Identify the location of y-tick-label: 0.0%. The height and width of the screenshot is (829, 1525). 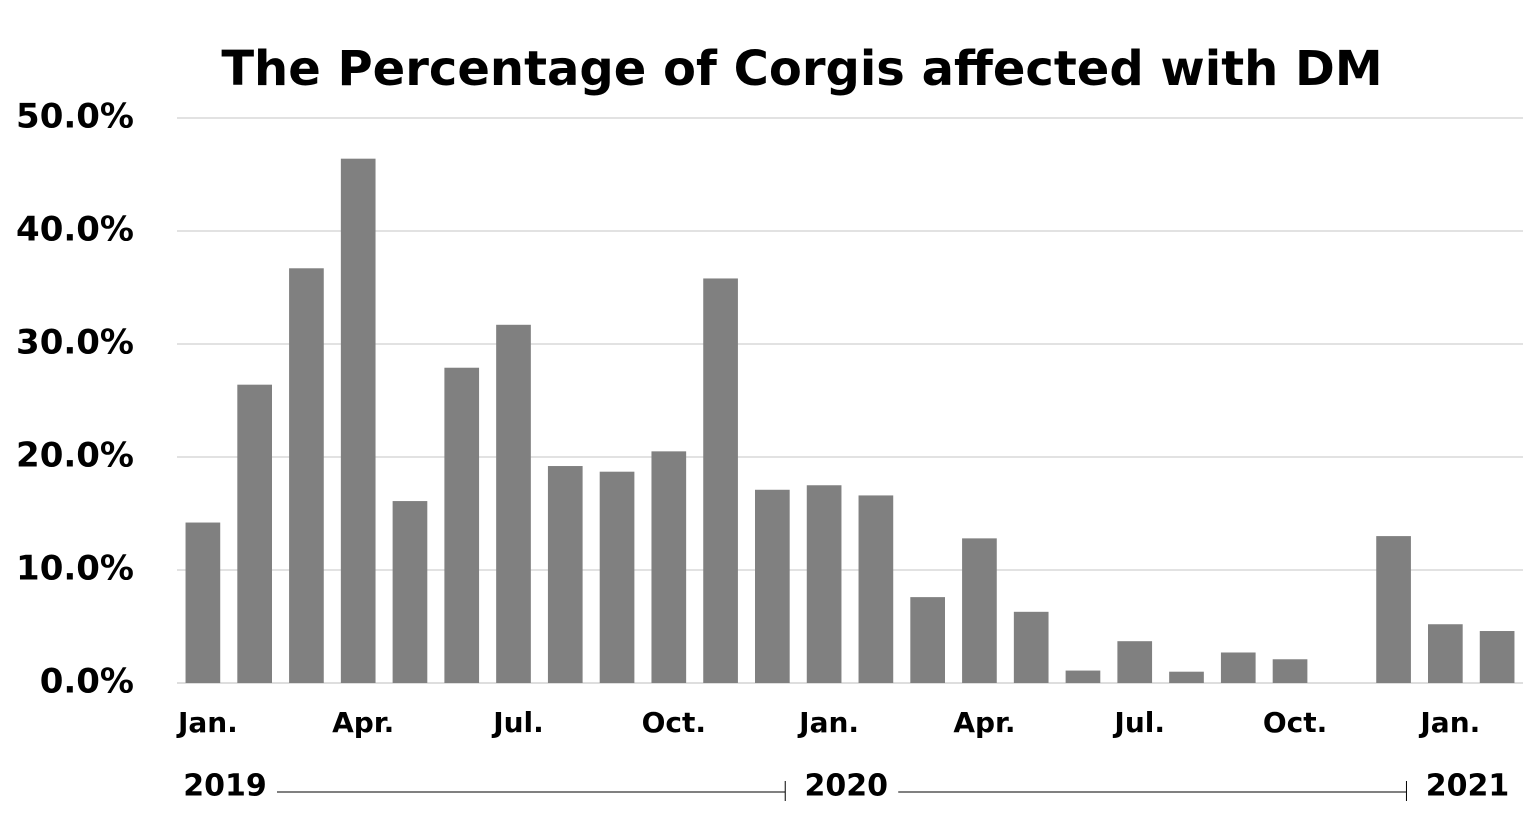
(87, 682).